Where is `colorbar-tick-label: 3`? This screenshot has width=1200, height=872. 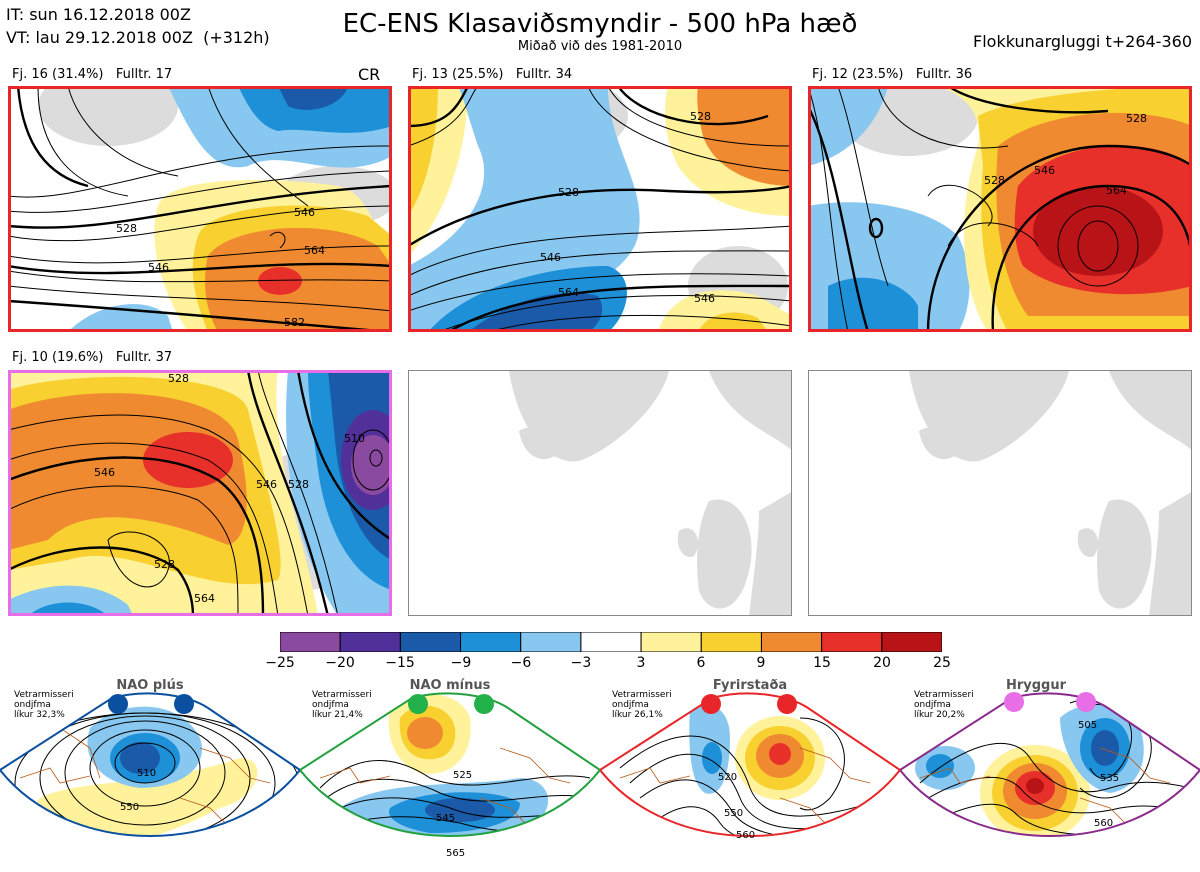 colorbar-tick-label: 3 is located at coordinates (641, 663).